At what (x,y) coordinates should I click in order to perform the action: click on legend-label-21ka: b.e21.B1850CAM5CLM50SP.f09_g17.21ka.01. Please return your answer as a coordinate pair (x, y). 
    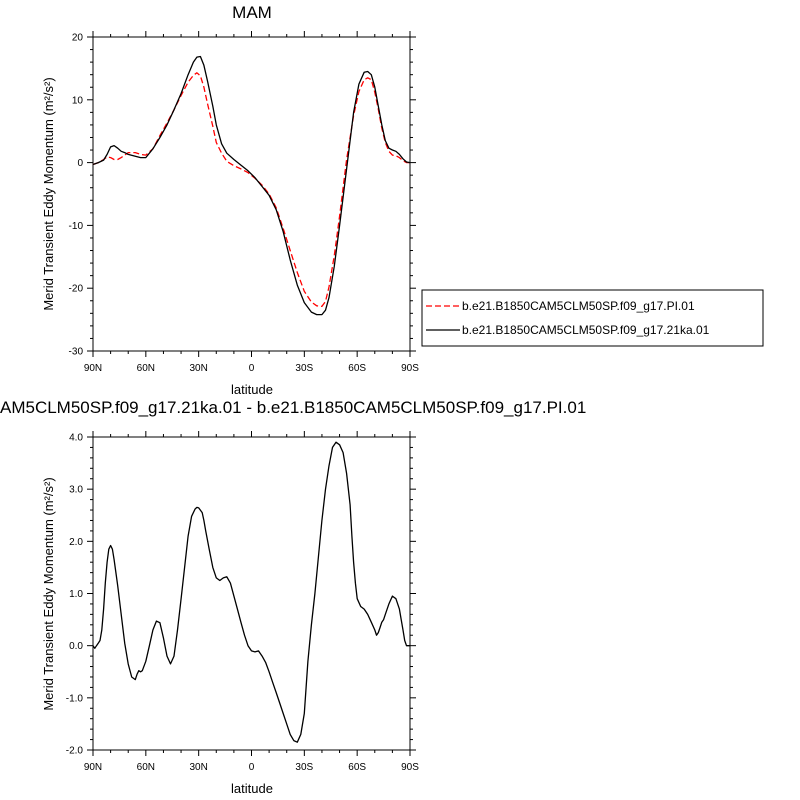
    Looking at the image, I should click on (586, 330).